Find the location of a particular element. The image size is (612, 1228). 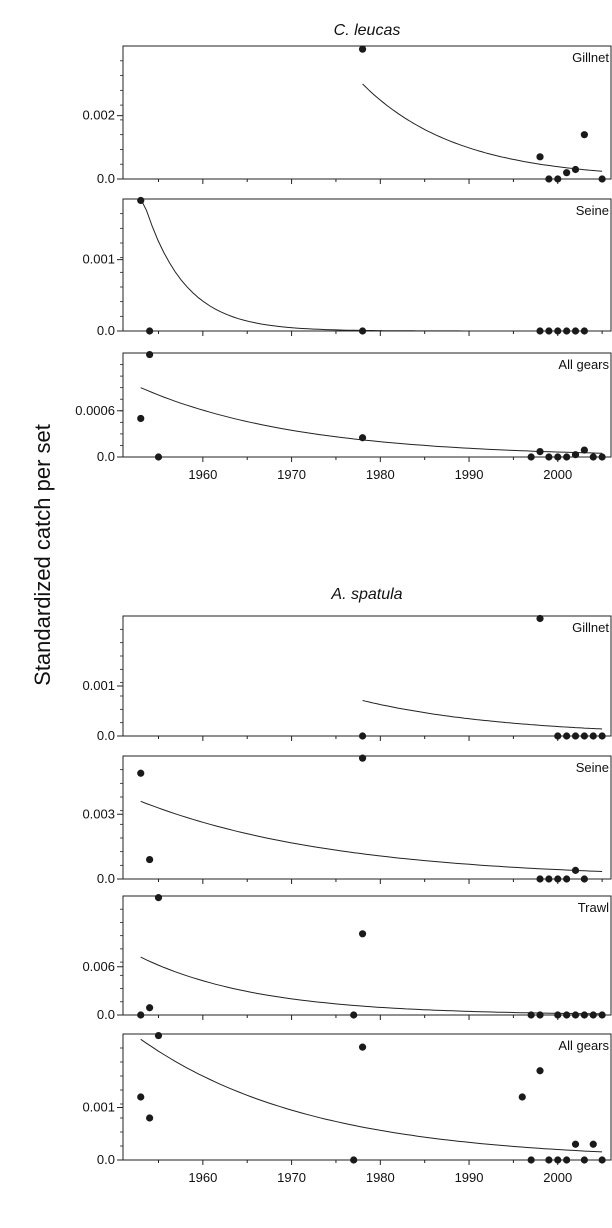

y-axis-label: Standardized catch per set is located at coordinates (42, 555).